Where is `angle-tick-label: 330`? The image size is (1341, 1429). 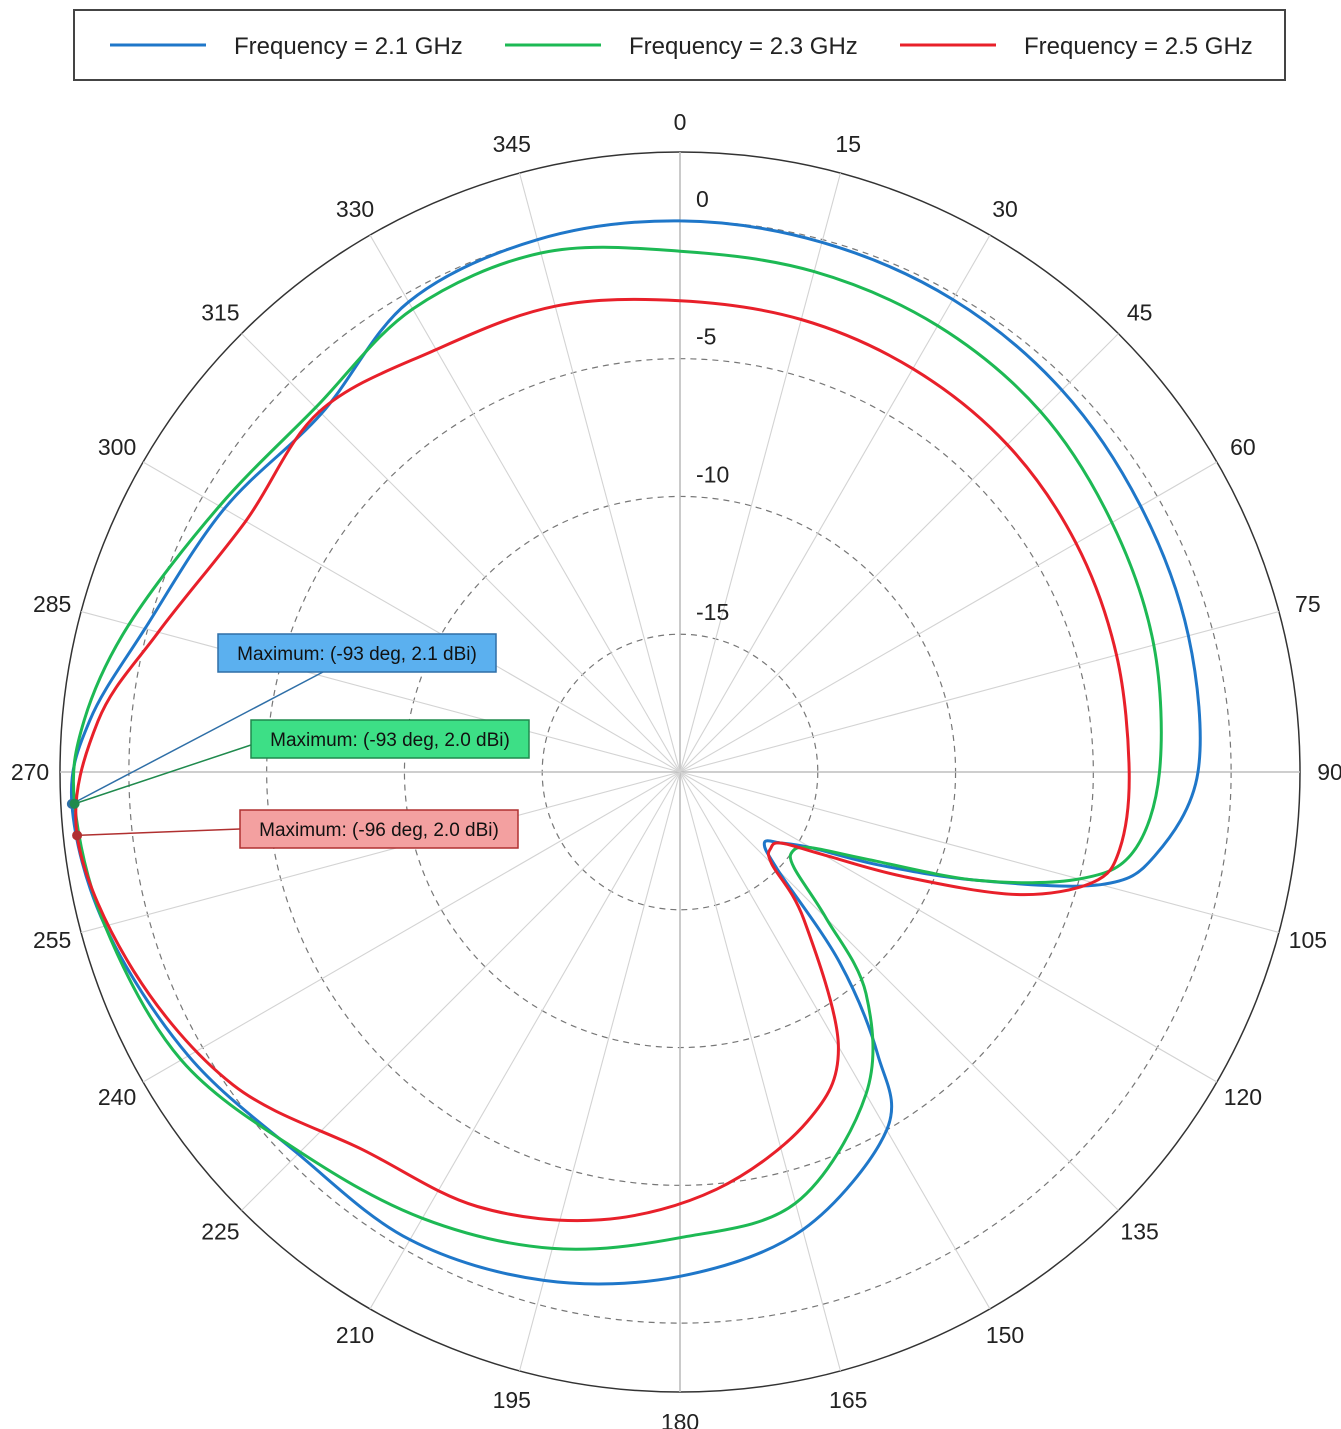 angle-tick-label: 330 is located at coordinates (355, 209).